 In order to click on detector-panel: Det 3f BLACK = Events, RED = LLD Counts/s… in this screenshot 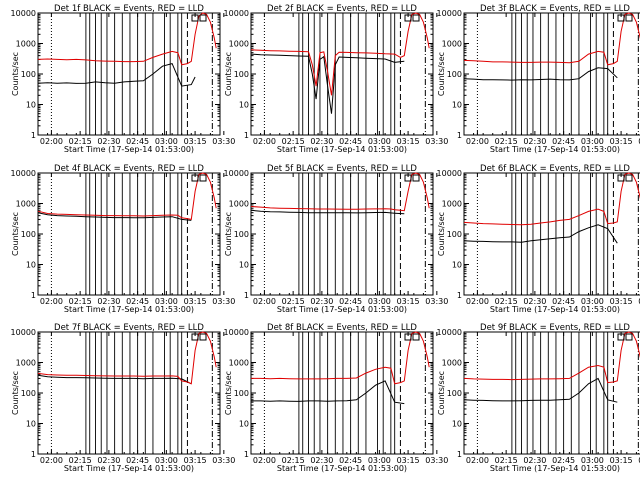, I will do `click(538, 79)`.